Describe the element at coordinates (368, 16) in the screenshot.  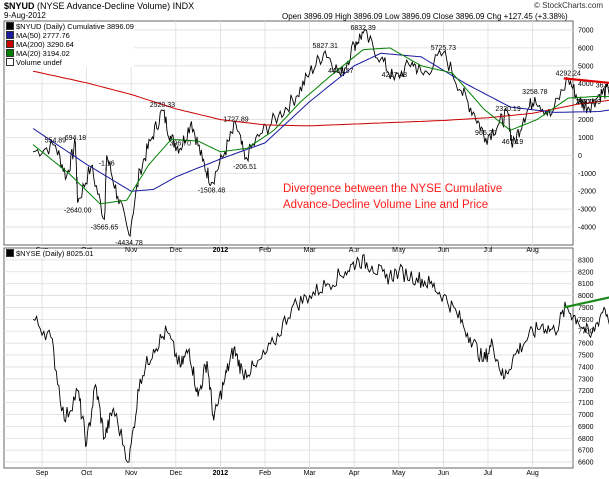
I see `high-value: 3896.09` at that location.